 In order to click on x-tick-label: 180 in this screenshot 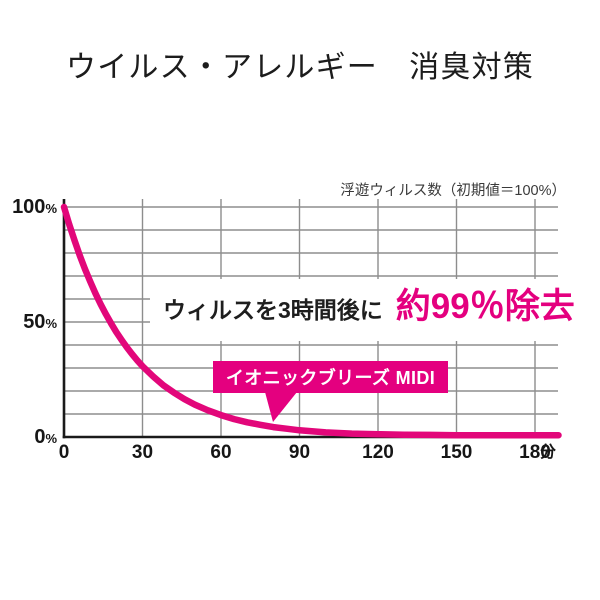, I will do `click(535, 452)`.